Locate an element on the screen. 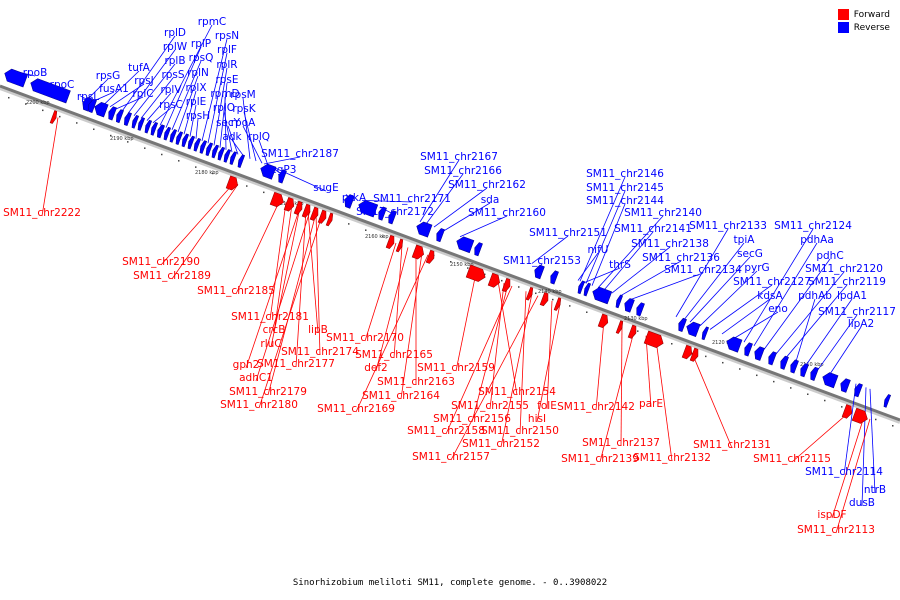  gene-label: SM11_chr2124 is located at coordinates (813, 226).